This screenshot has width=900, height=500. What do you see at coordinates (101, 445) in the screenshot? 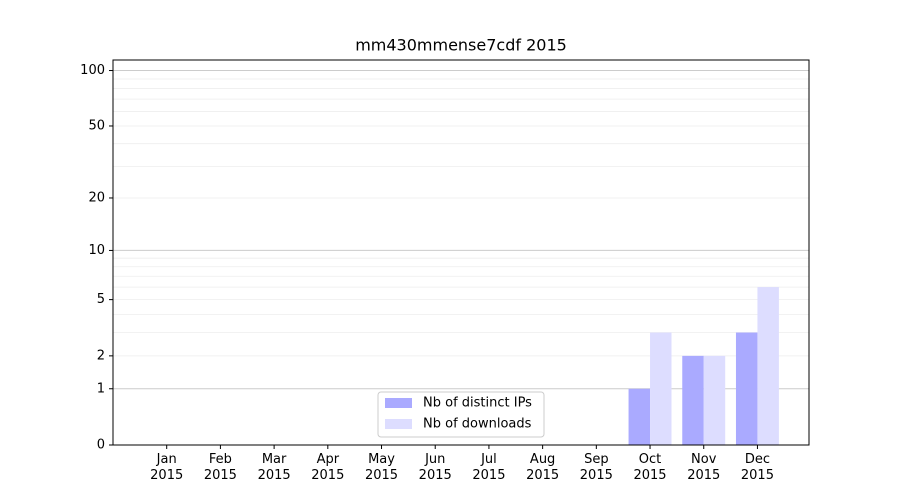
I see `y-tick-label: 0` at bounding box center [101, 445].